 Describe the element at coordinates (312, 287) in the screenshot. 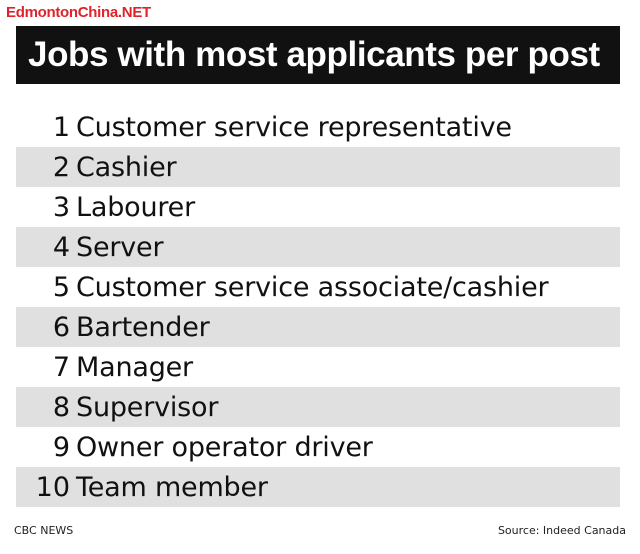

I see `job-title: Customer service associate/cashier` at that location.